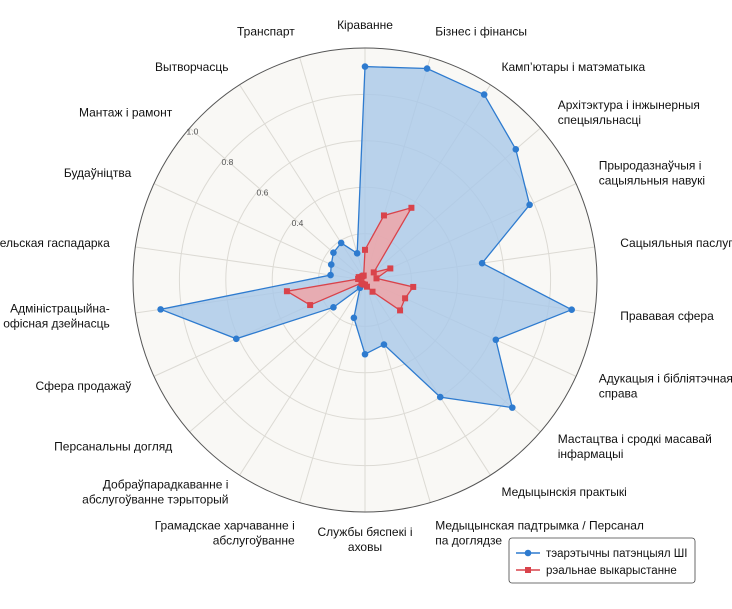  What do you see at coordinates (665, 379) in the screenshot?
I see `category-label-line: Адукацыя і бібліятэчная` at bounding box center [665, 379].